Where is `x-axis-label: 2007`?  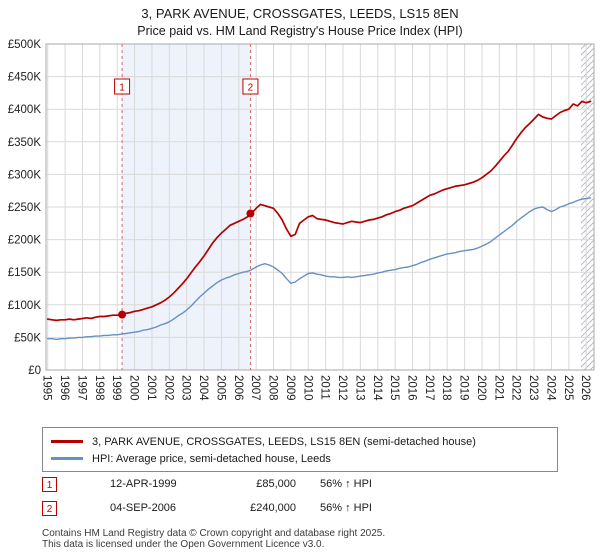
x-axis-label: 2007 is located at coordinates (255, 388).